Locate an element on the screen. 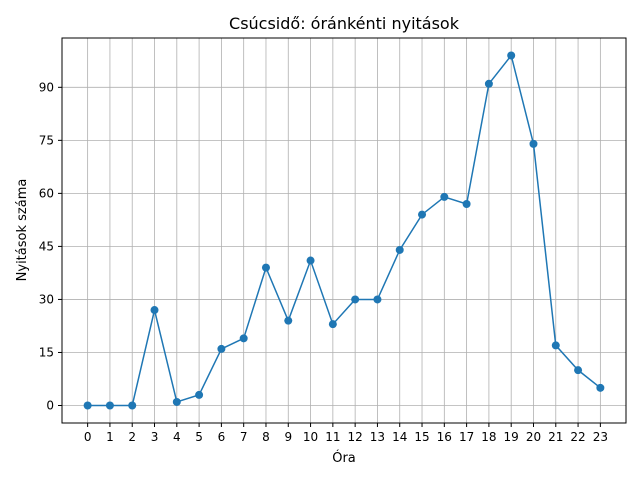  x-tick-label: 5 is located at coordinates (199, 437).